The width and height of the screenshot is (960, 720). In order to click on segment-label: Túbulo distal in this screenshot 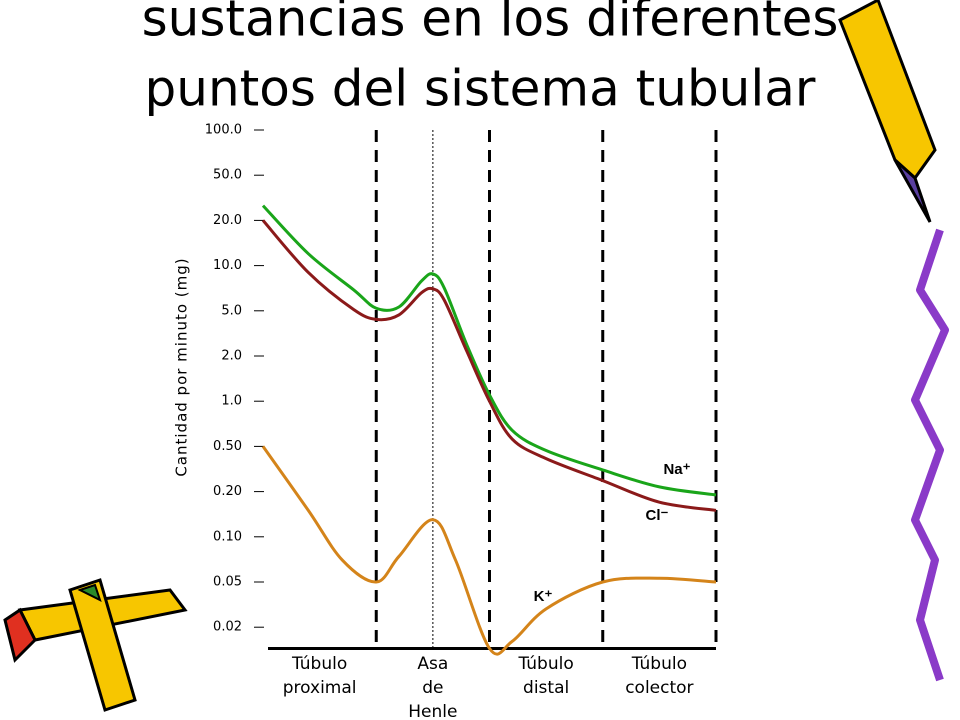, I will do `click(545, 676)`.